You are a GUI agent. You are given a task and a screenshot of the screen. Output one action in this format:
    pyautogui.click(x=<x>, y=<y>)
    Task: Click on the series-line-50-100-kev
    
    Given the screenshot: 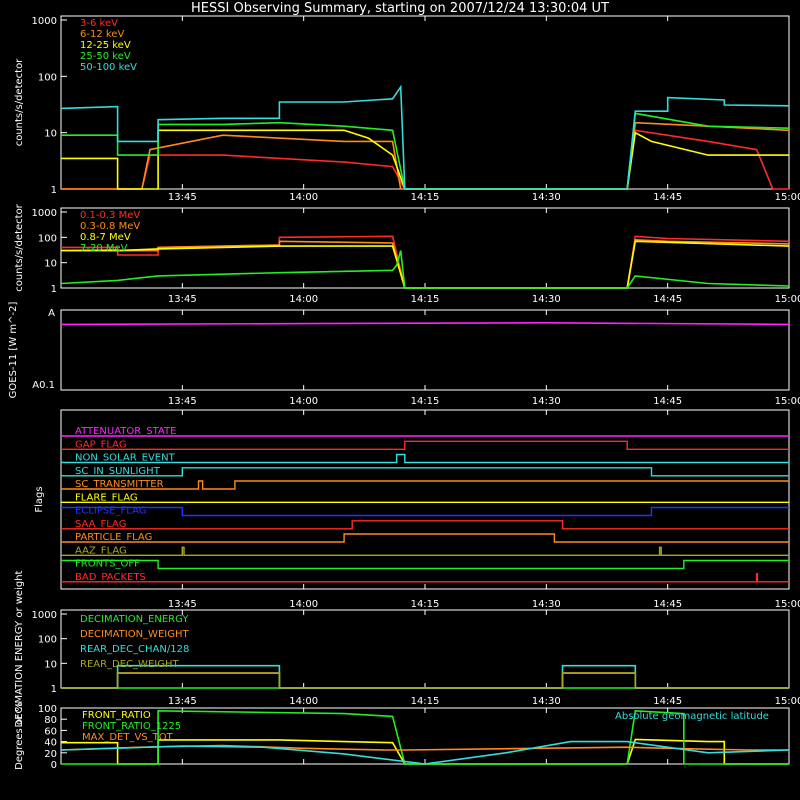 What is the action you would take?
    pyautogui.click(x=425, y=137)
    